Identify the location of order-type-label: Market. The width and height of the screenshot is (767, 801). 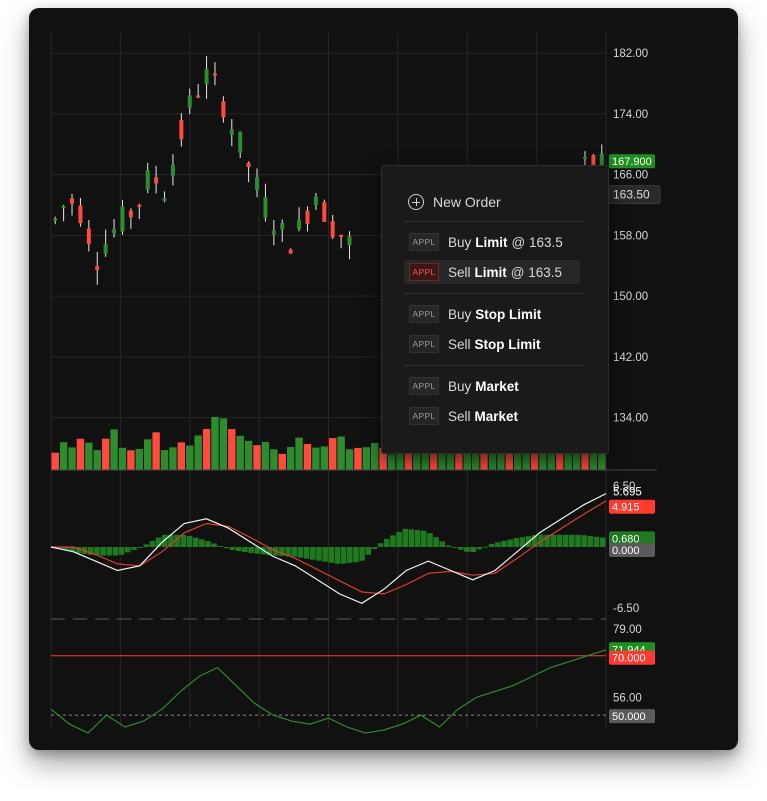
(496, 416).